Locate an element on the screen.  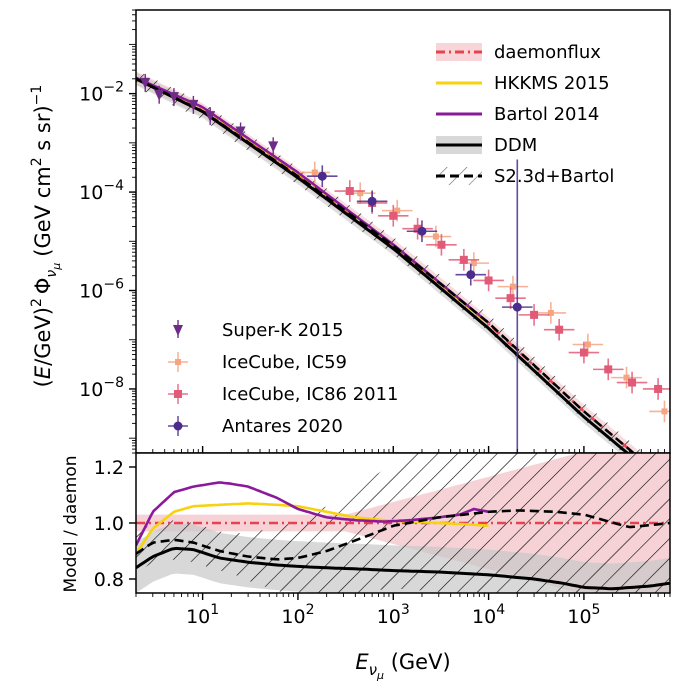
legend-item-hkkms-2015: HKKMS 2015 is located at coordinates (523, 83).